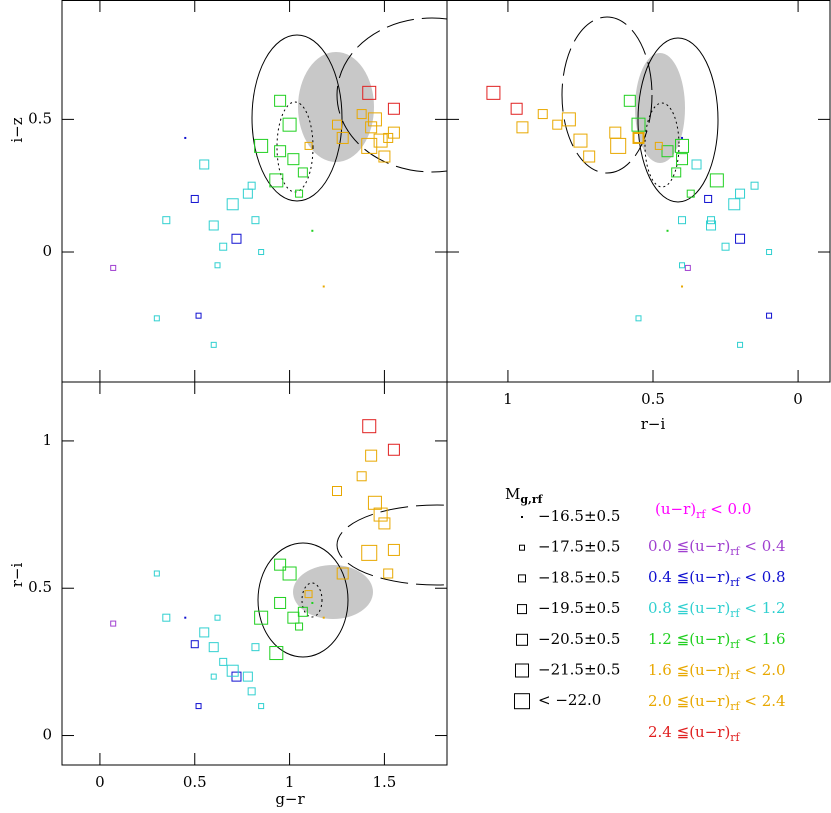  Describe the element at coordinates (579, 577) in the screenshot. I see `legend-label: −18.5±0.5` at that location.